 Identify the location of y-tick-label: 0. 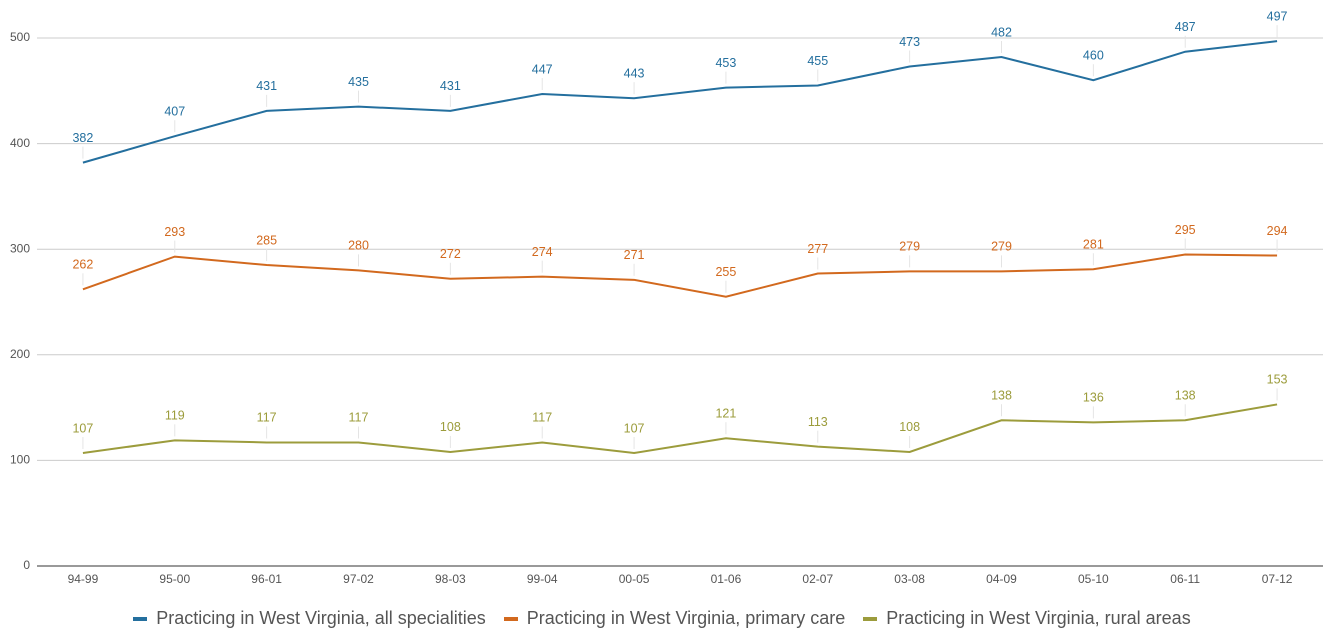
(26, 565).